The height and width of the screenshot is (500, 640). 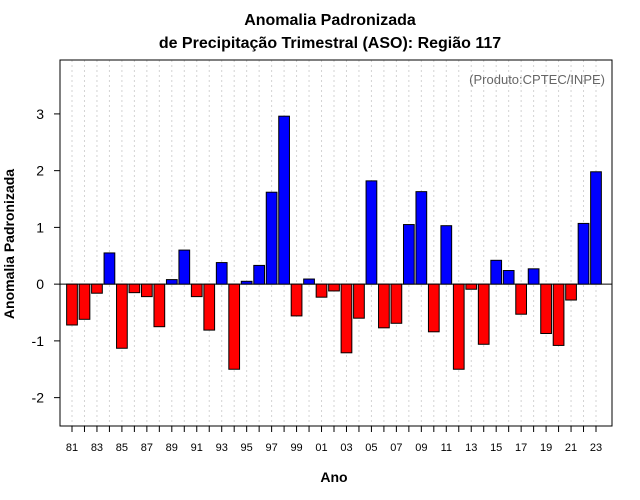 What do you see at coordinates (346, 448) in the screenshot?
I see `x-tick-label: 03` at bounding box center [346, 448].